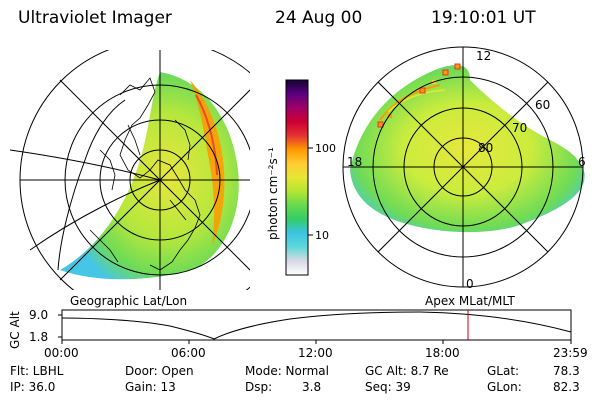  I want to click on status-ip: IP: 36.0, so click(33, 387).